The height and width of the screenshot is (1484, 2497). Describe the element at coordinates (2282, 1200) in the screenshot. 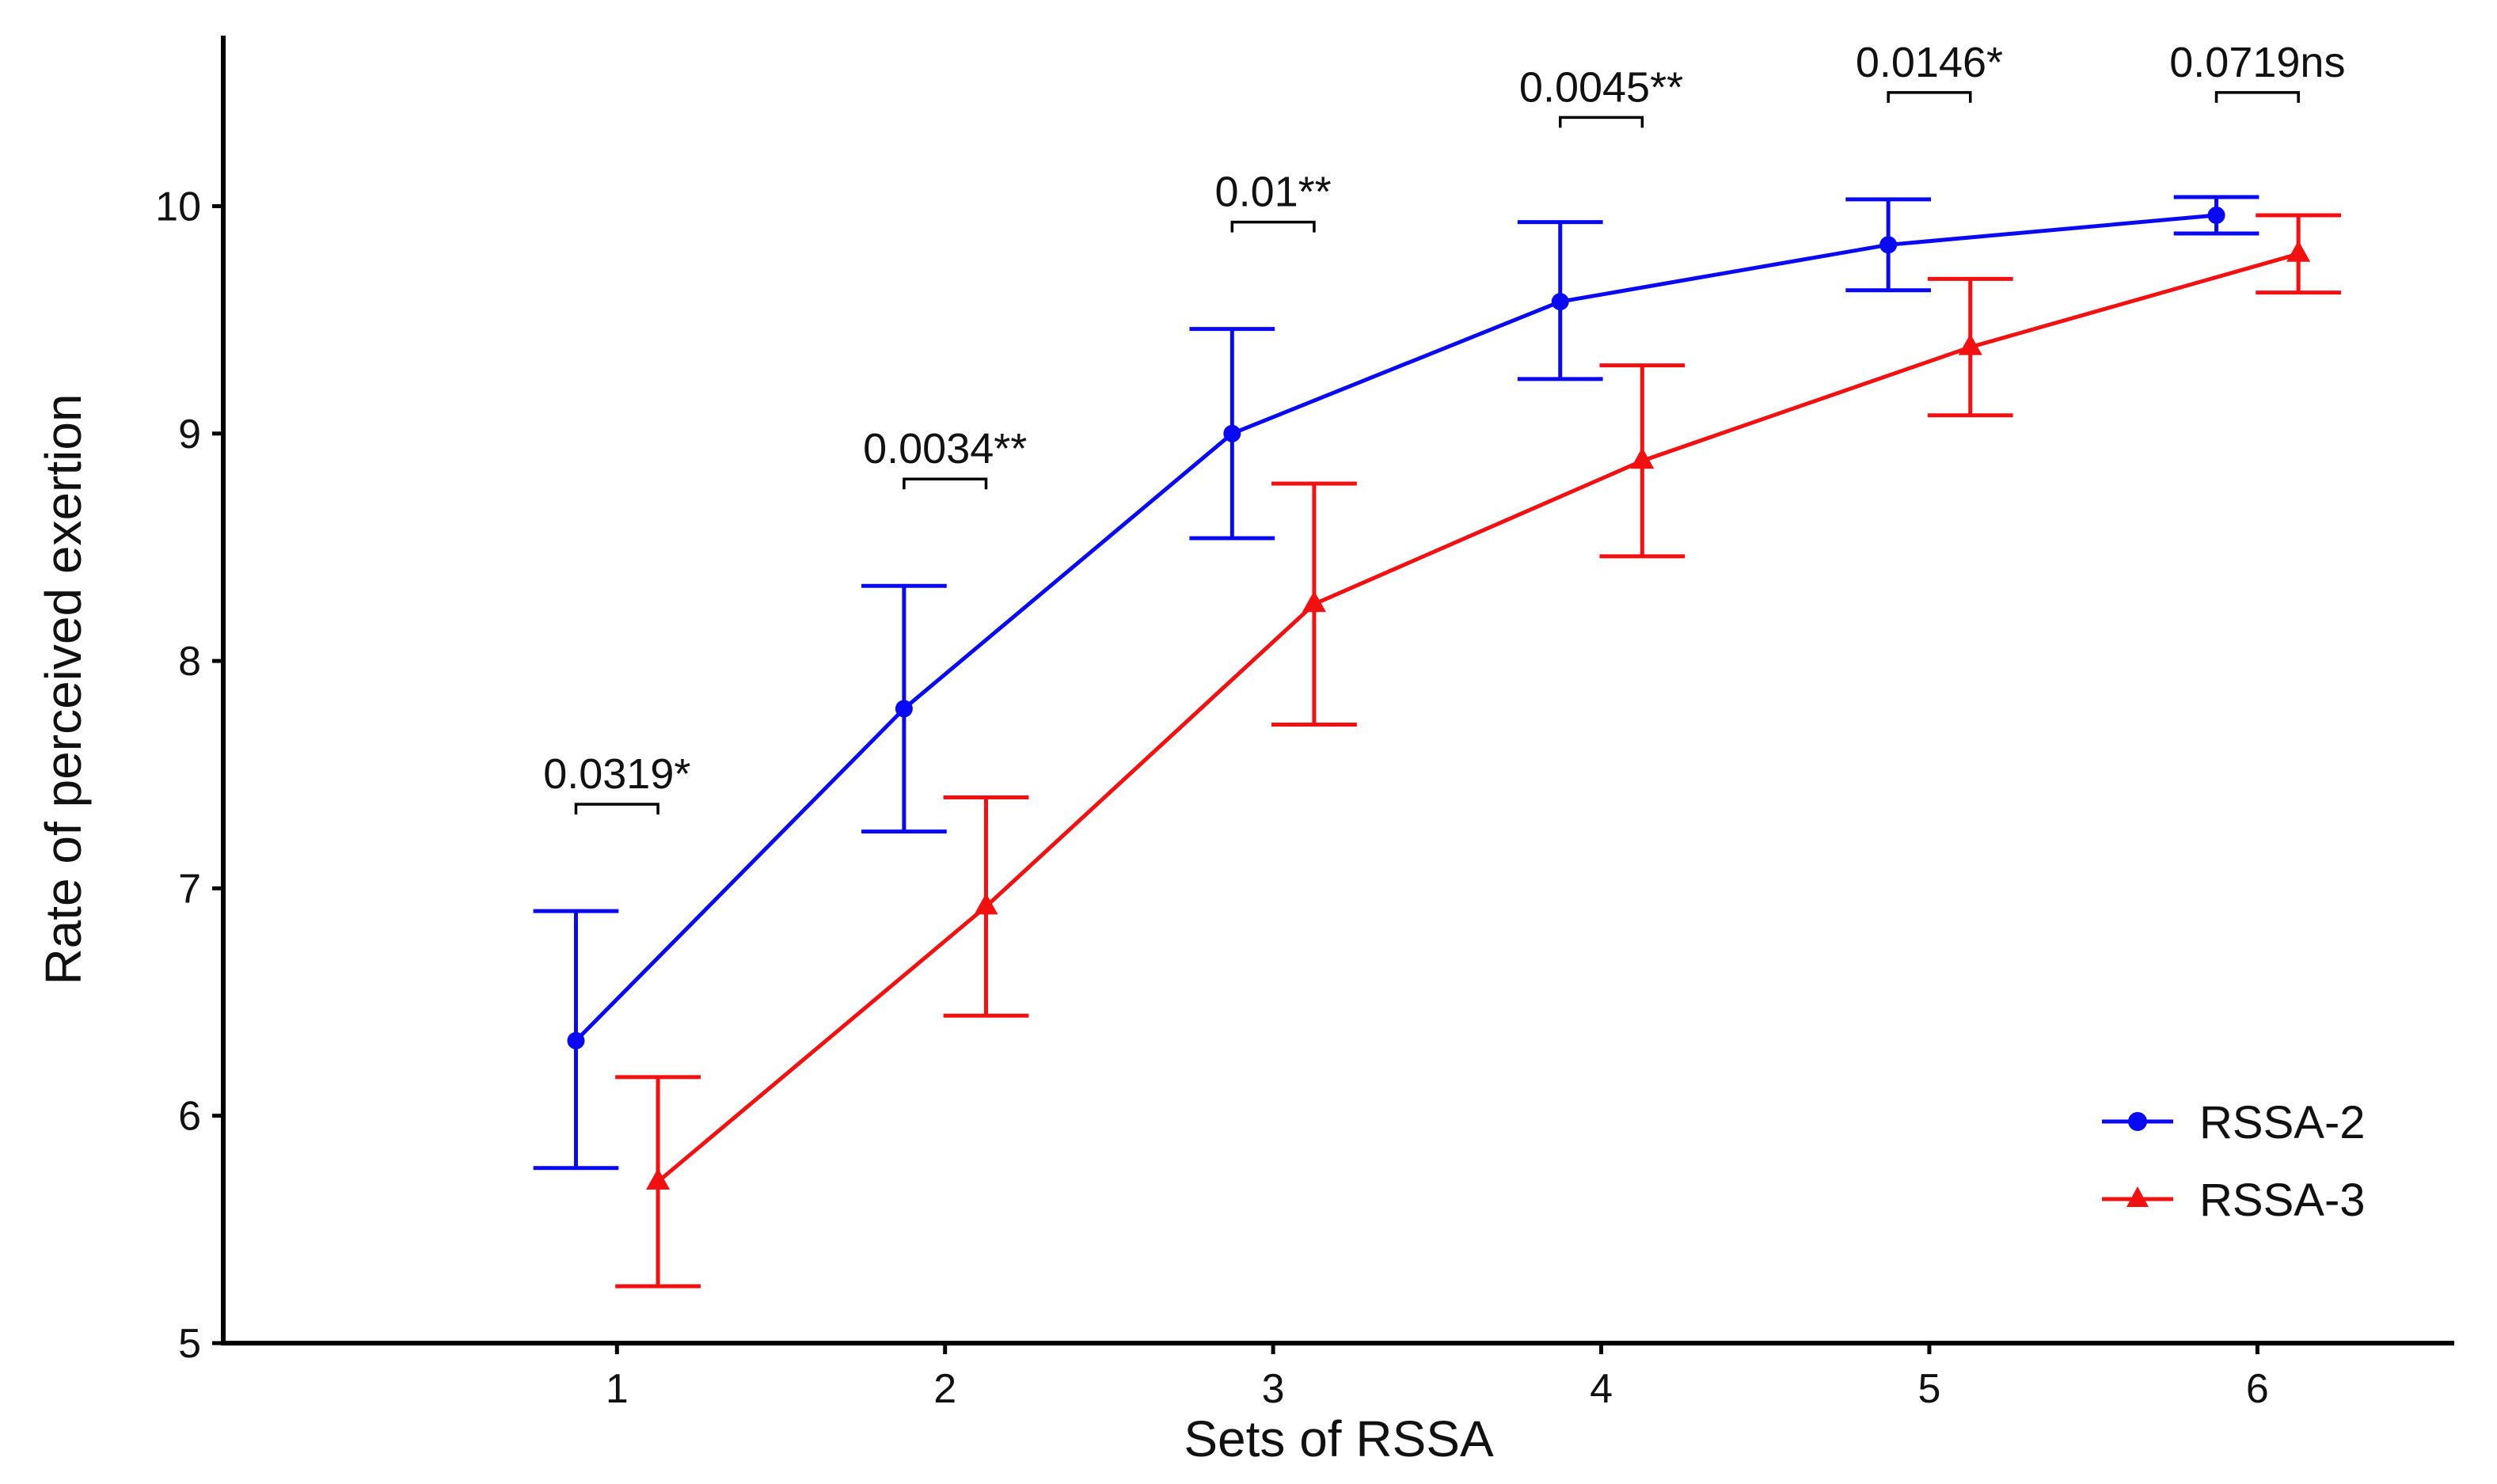

I see `legend-label-rssa-3: RSSA-3` at that location.